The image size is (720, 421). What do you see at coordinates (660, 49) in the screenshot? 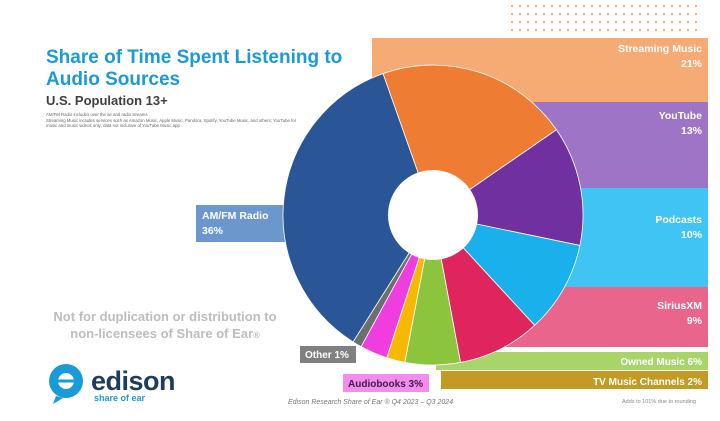
I see `legend-label-streaming-music: Streaming Music` at bounding box center [660, 49].